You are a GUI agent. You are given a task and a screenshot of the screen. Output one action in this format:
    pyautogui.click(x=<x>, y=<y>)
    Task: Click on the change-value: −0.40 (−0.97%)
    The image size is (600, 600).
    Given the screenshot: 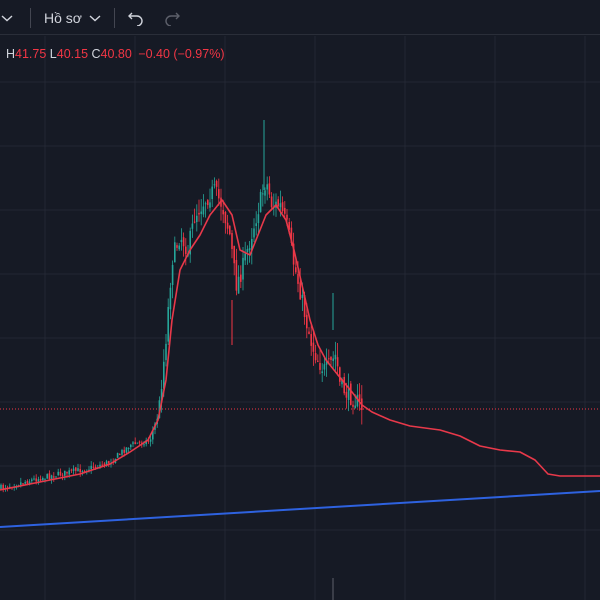 What is the action you would take?
    pyautogui.click(x=181, y=54)
    